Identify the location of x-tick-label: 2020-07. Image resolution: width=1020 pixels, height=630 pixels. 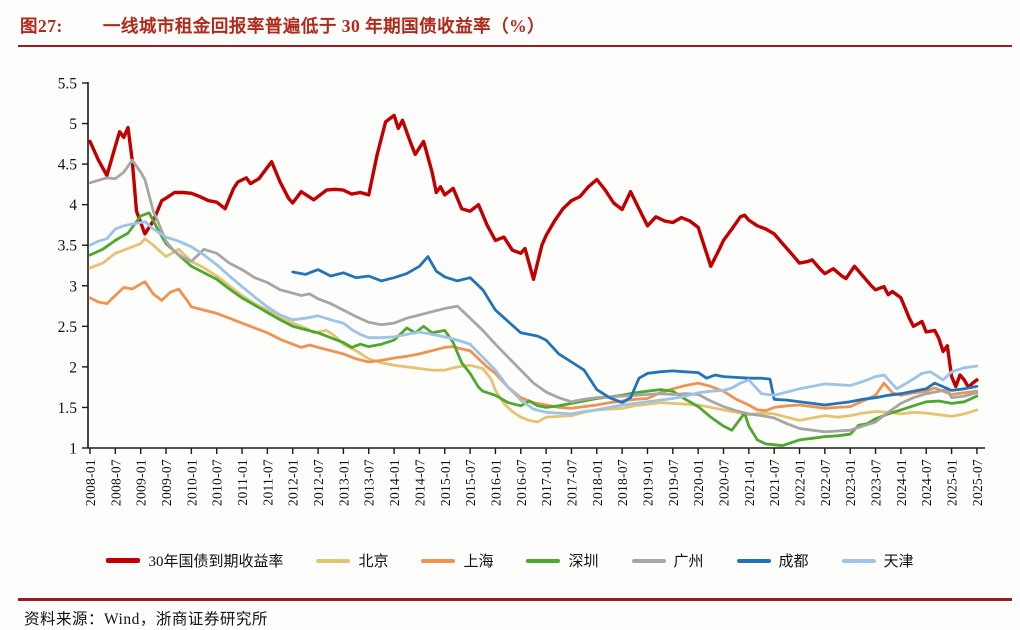
(724, 482).